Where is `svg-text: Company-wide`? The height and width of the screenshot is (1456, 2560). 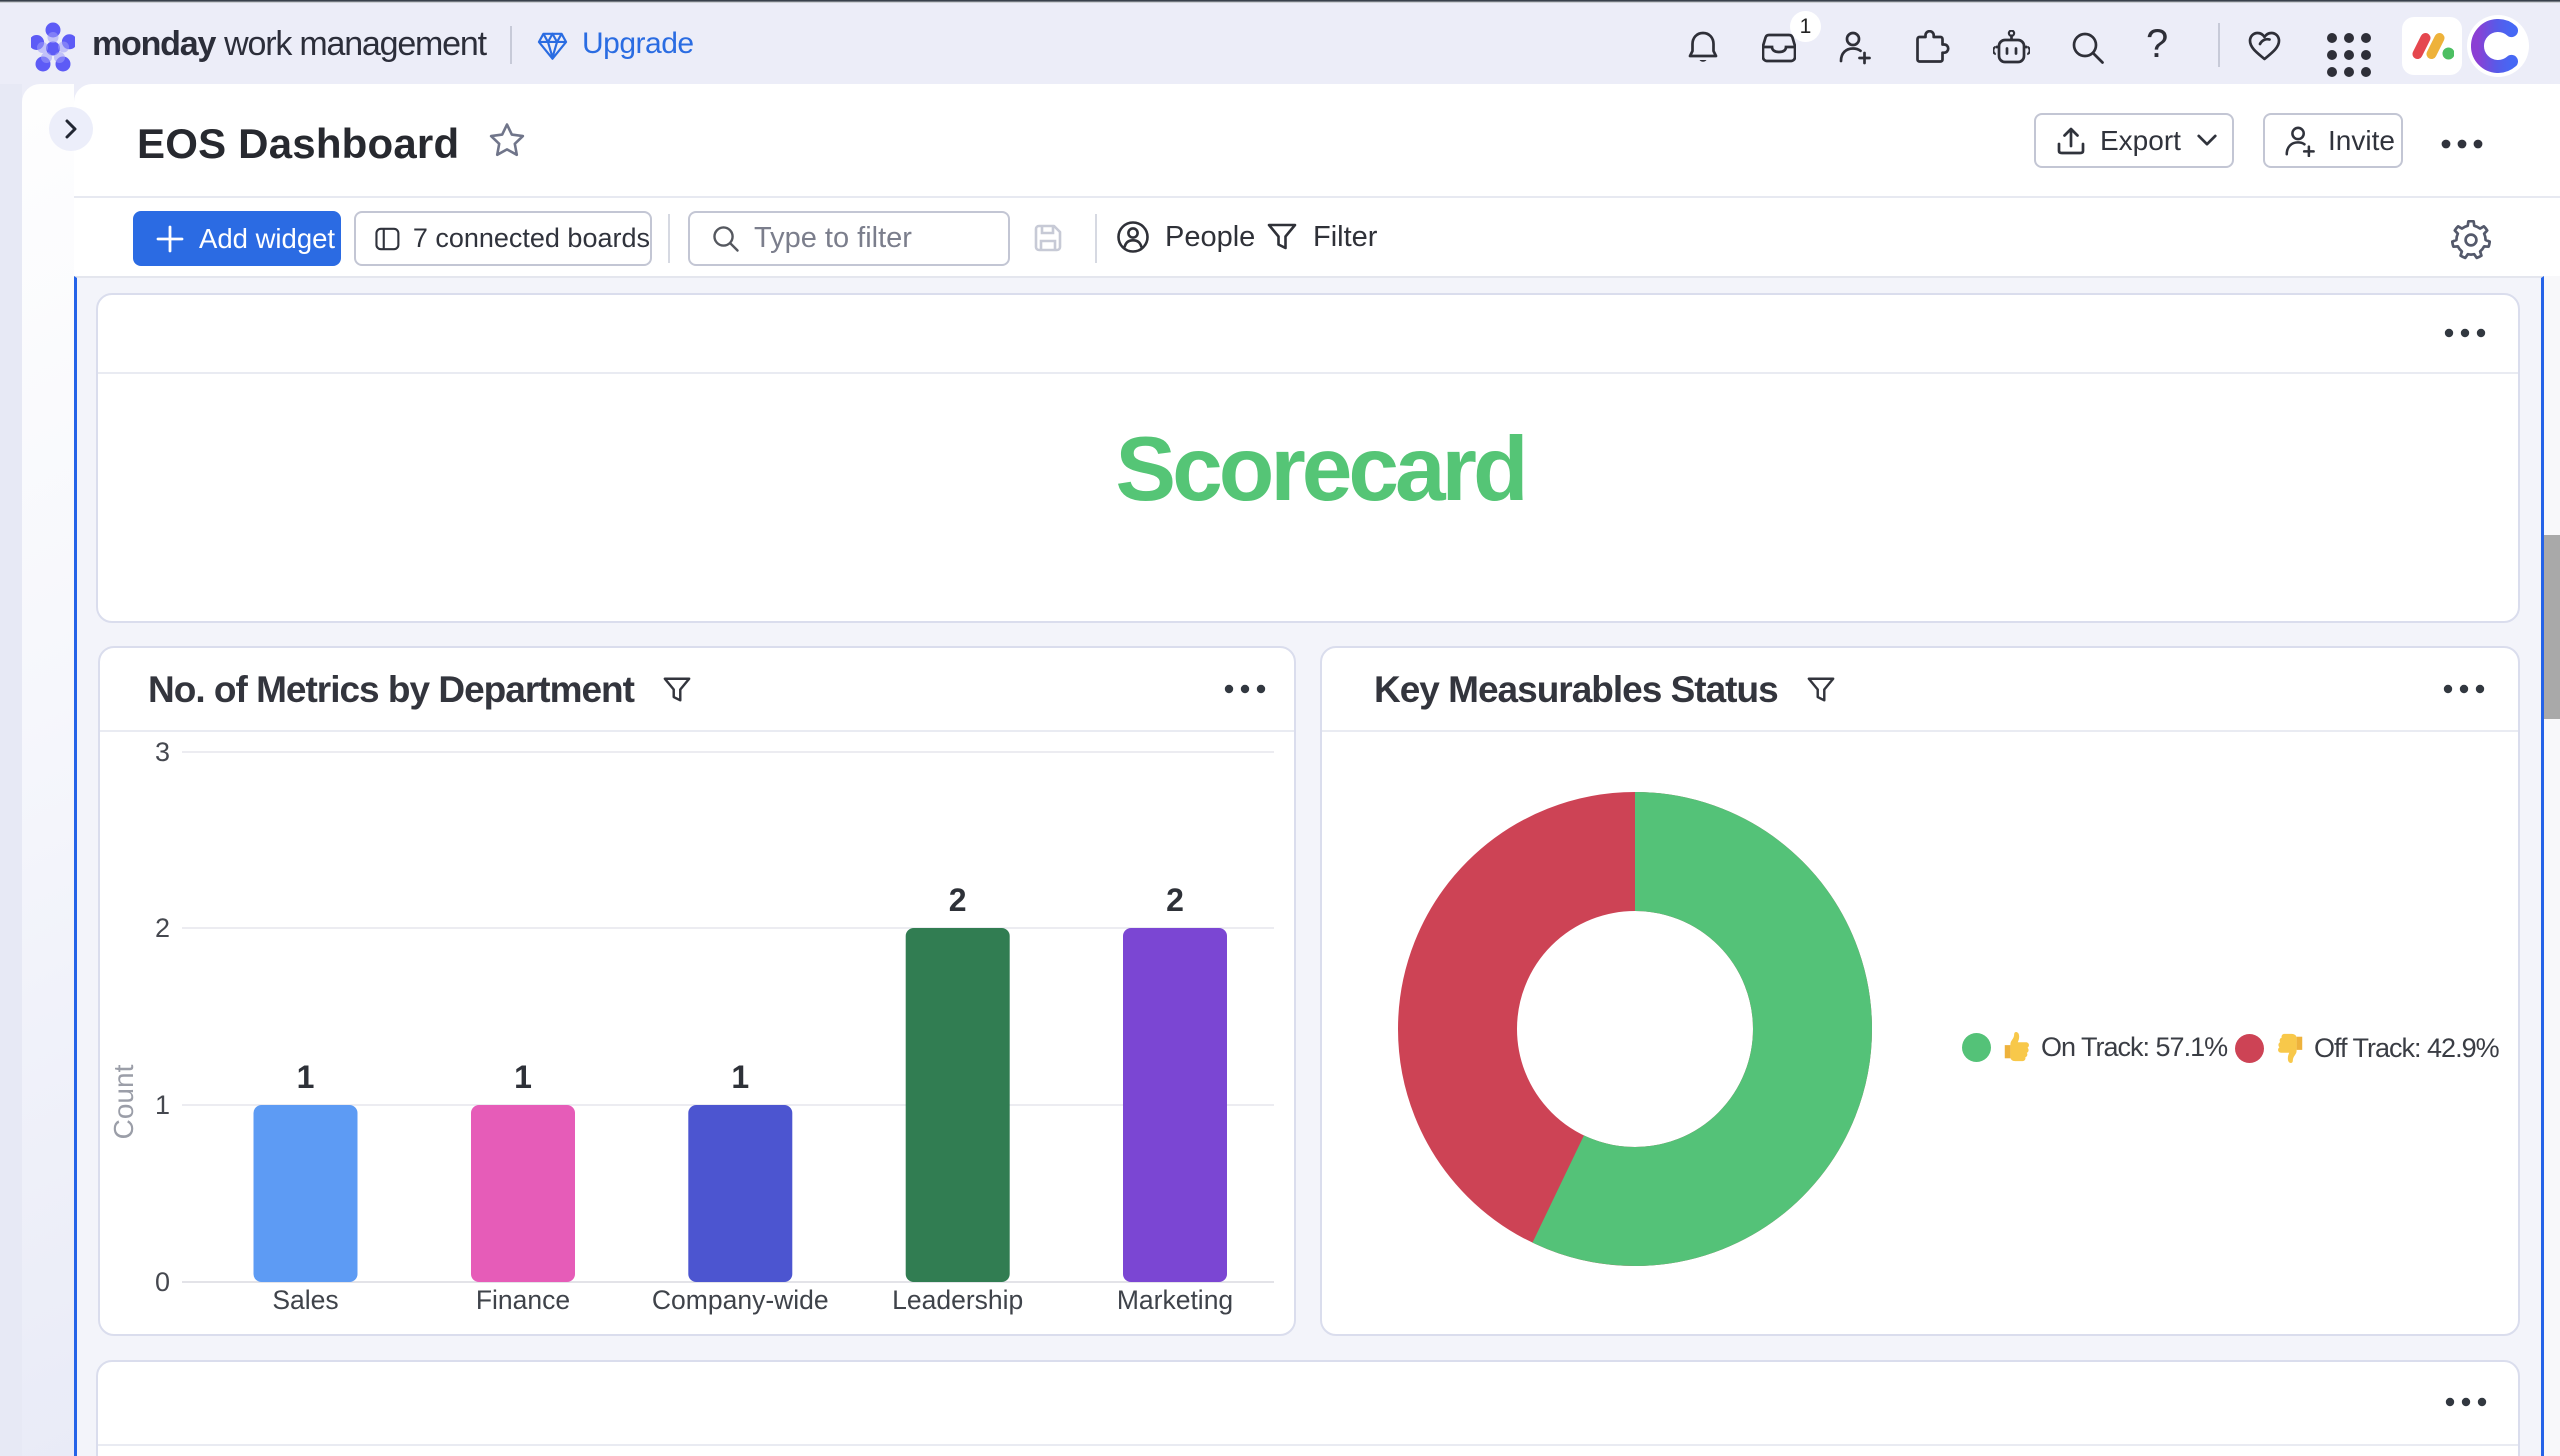
svg-text: Company-wide is located at coordinates (740, 1300).